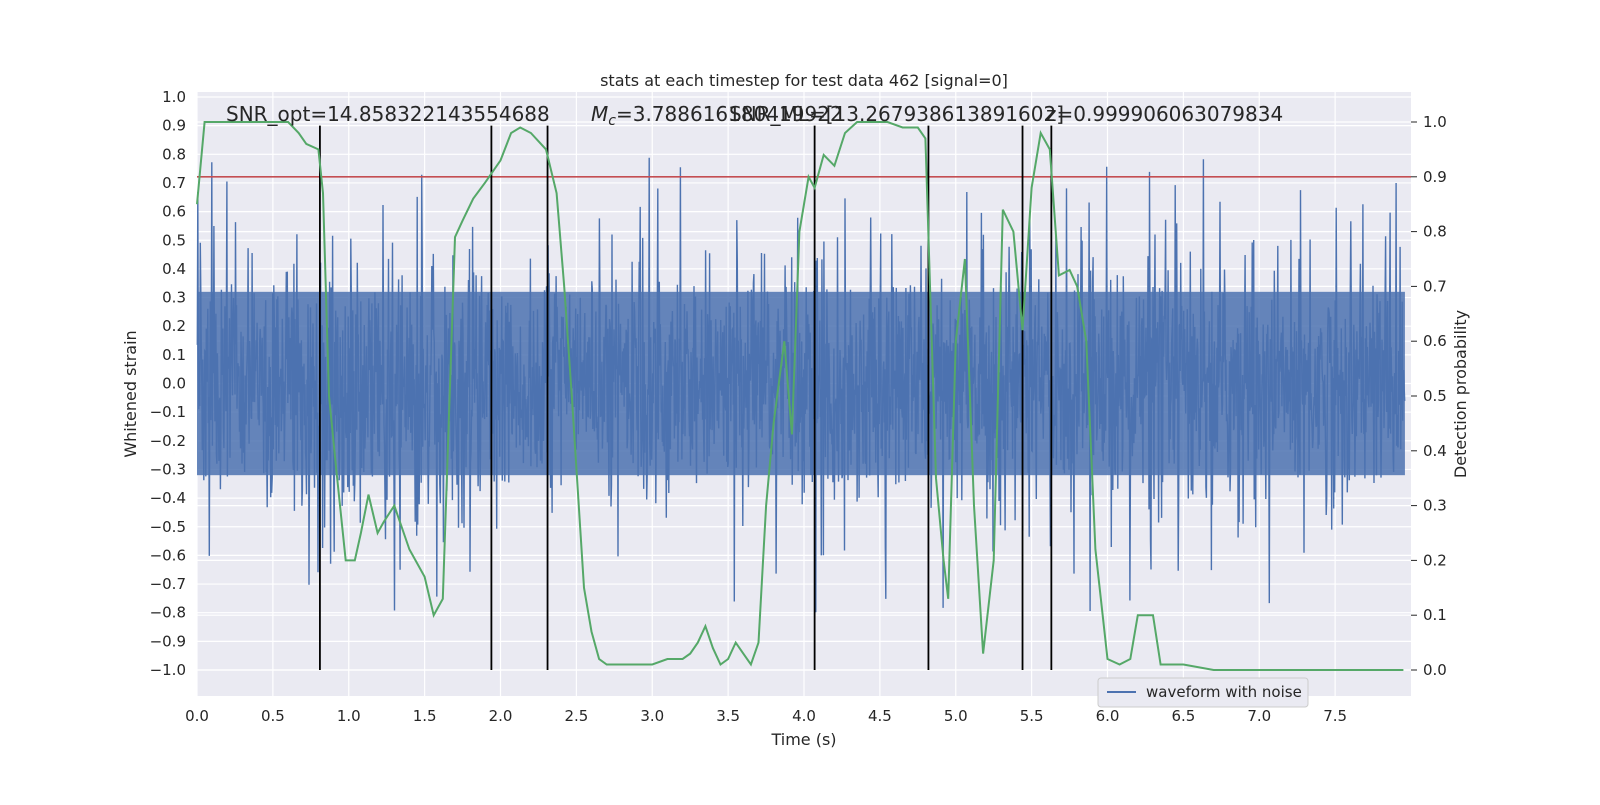 Image resolution: width=1600 pixels, height=805 pixels. What do you see at coordinates (174, 355) in the screenshot?
I see `y-tick-label: 0.1` at bounding box center [174, 355].